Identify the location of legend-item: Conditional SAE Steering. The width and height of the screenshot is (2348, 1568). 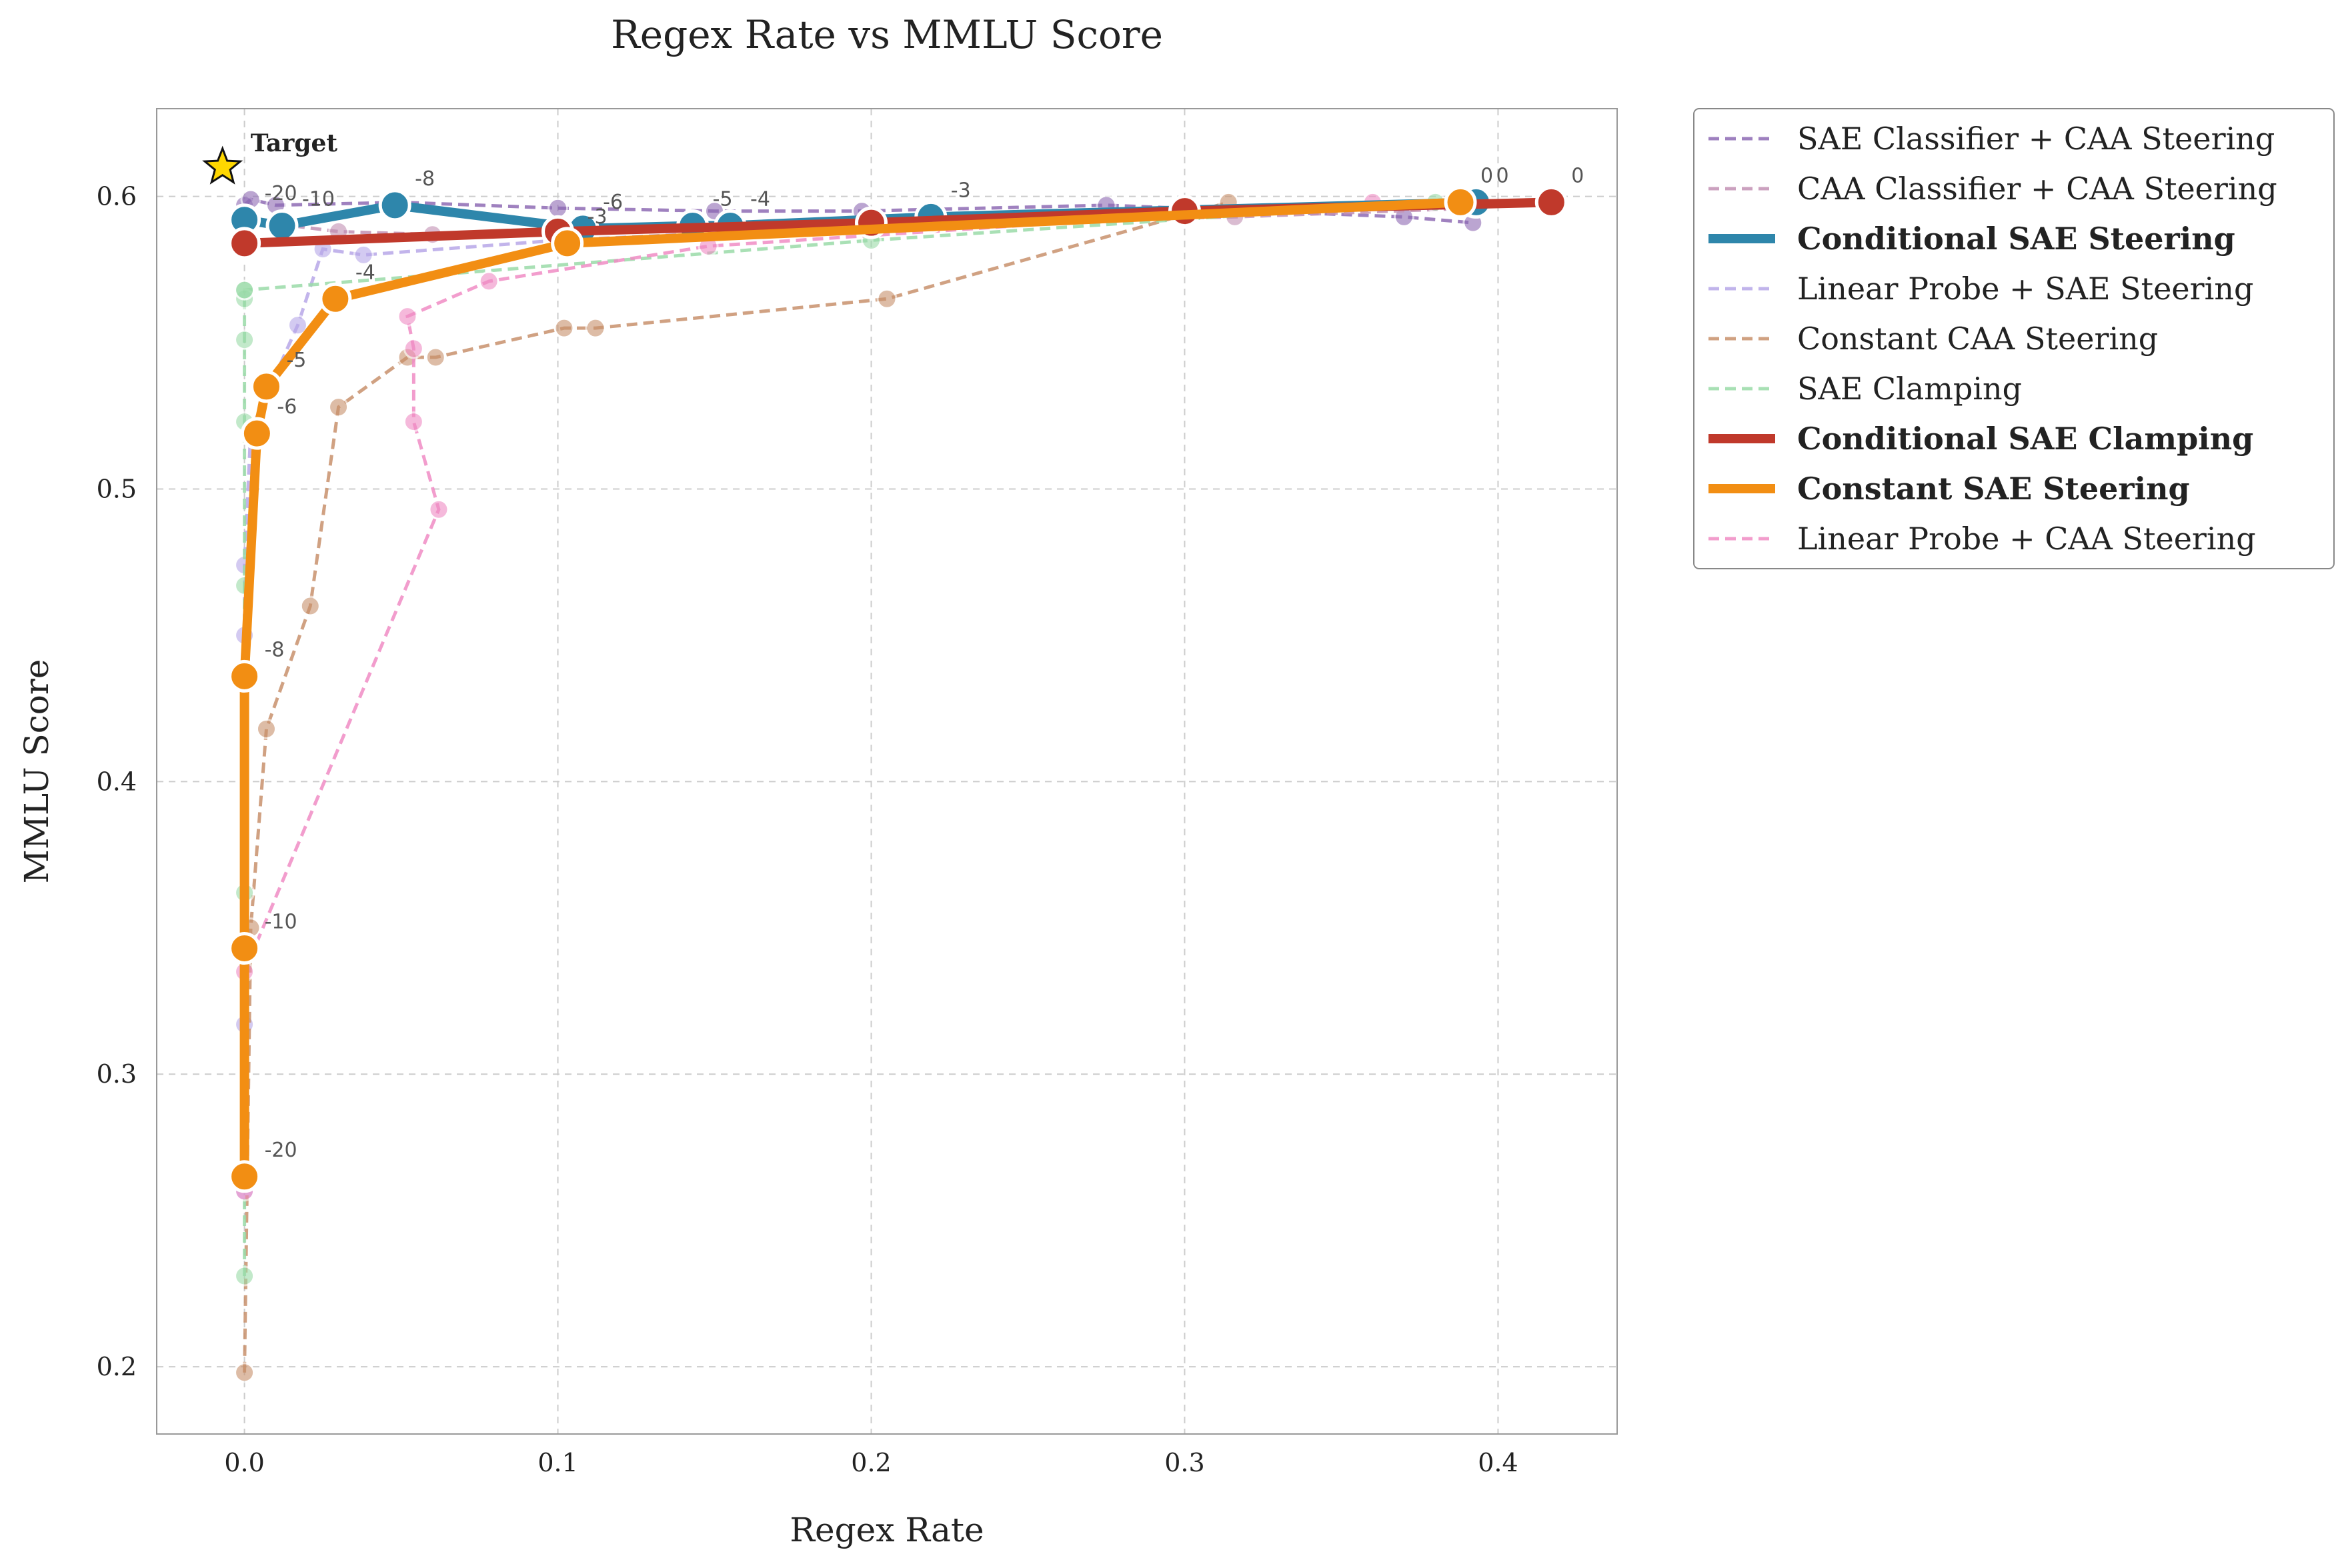
(1971, 239).